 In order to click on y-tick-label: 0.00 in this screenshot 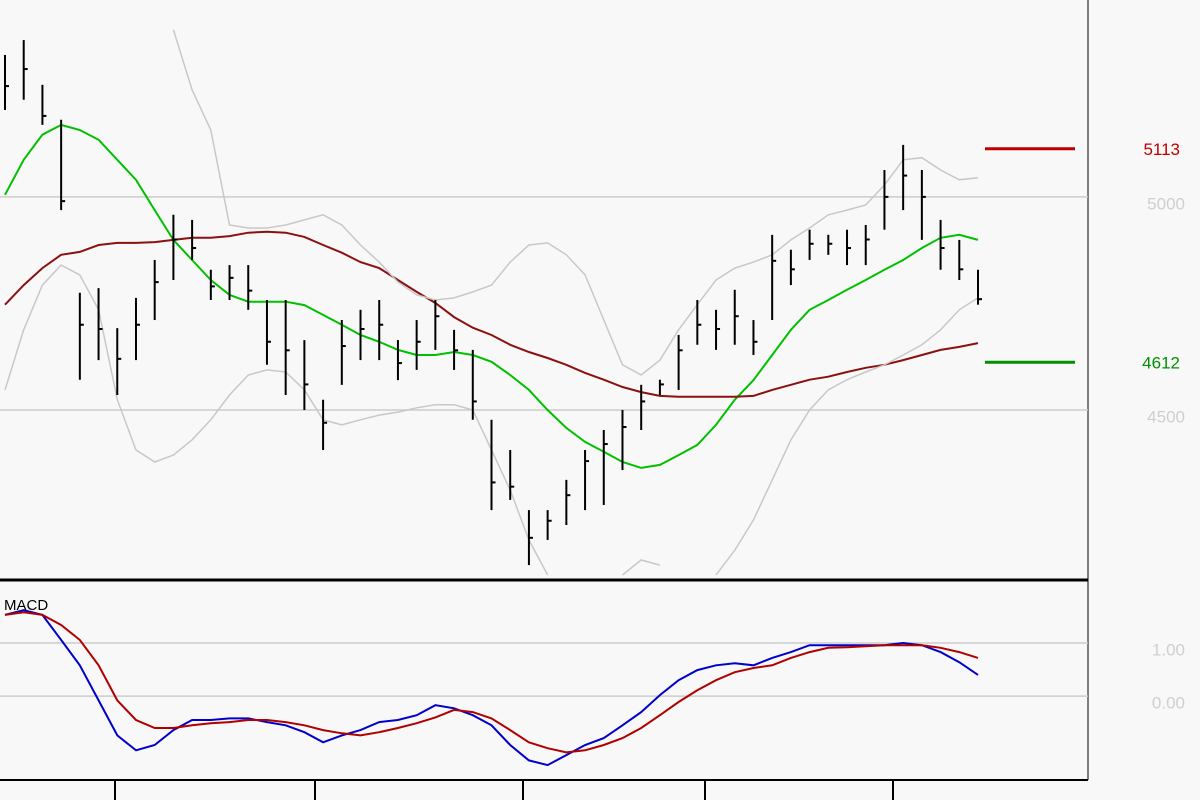, I will do `click(1168, 703)`.